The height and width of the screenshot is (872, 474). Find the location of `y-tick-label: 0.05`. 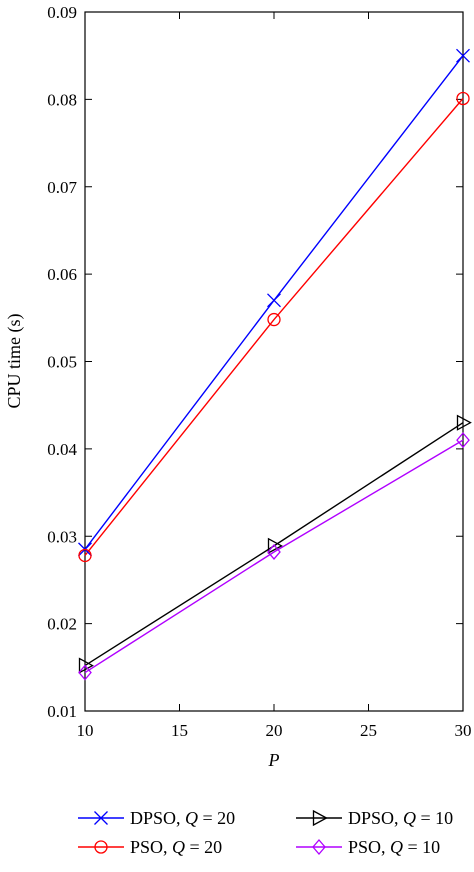

y-tick-label: 0.05 is located at coordinates (62, 362).